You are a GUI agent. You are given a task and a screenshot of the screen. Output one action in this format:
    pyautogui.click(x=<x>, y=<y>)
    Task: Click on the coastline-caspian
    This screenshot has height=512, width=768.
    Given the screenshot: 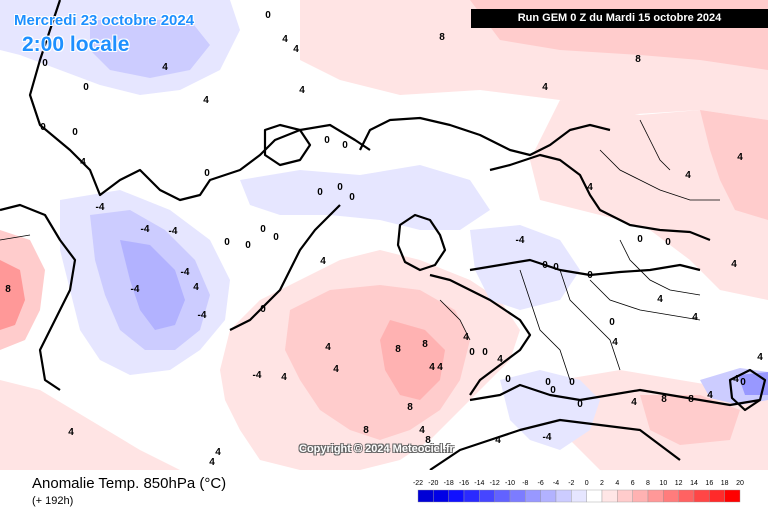 What is the action you would take?
    pyautogui.click(x=747, y=390)
    